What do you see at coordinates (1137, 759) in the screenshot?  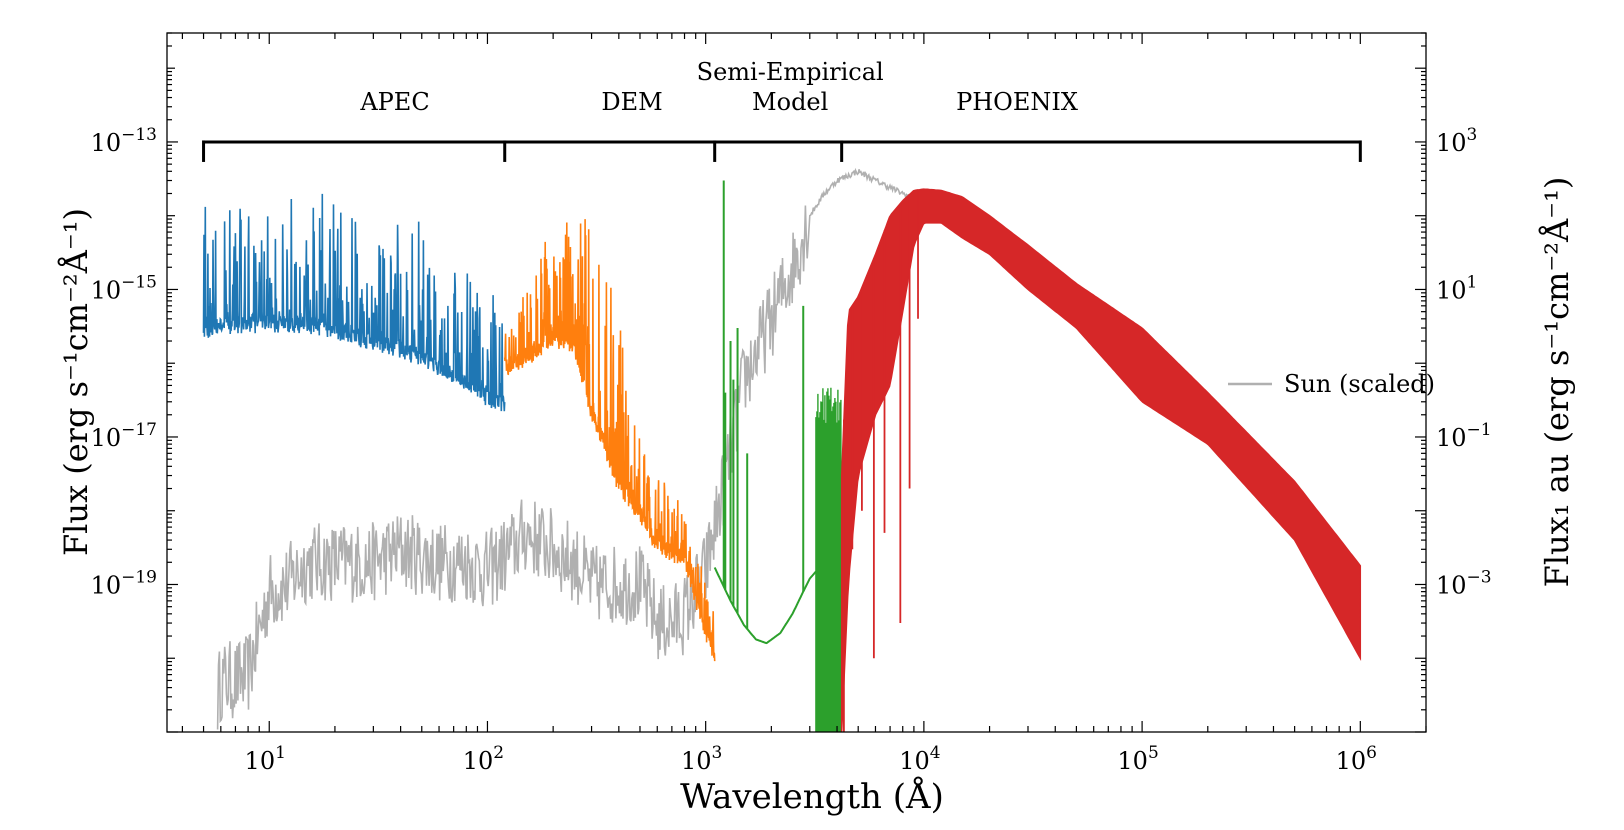 I see `x-tick-label: 10⁵` at bounding box center [1137, 759].